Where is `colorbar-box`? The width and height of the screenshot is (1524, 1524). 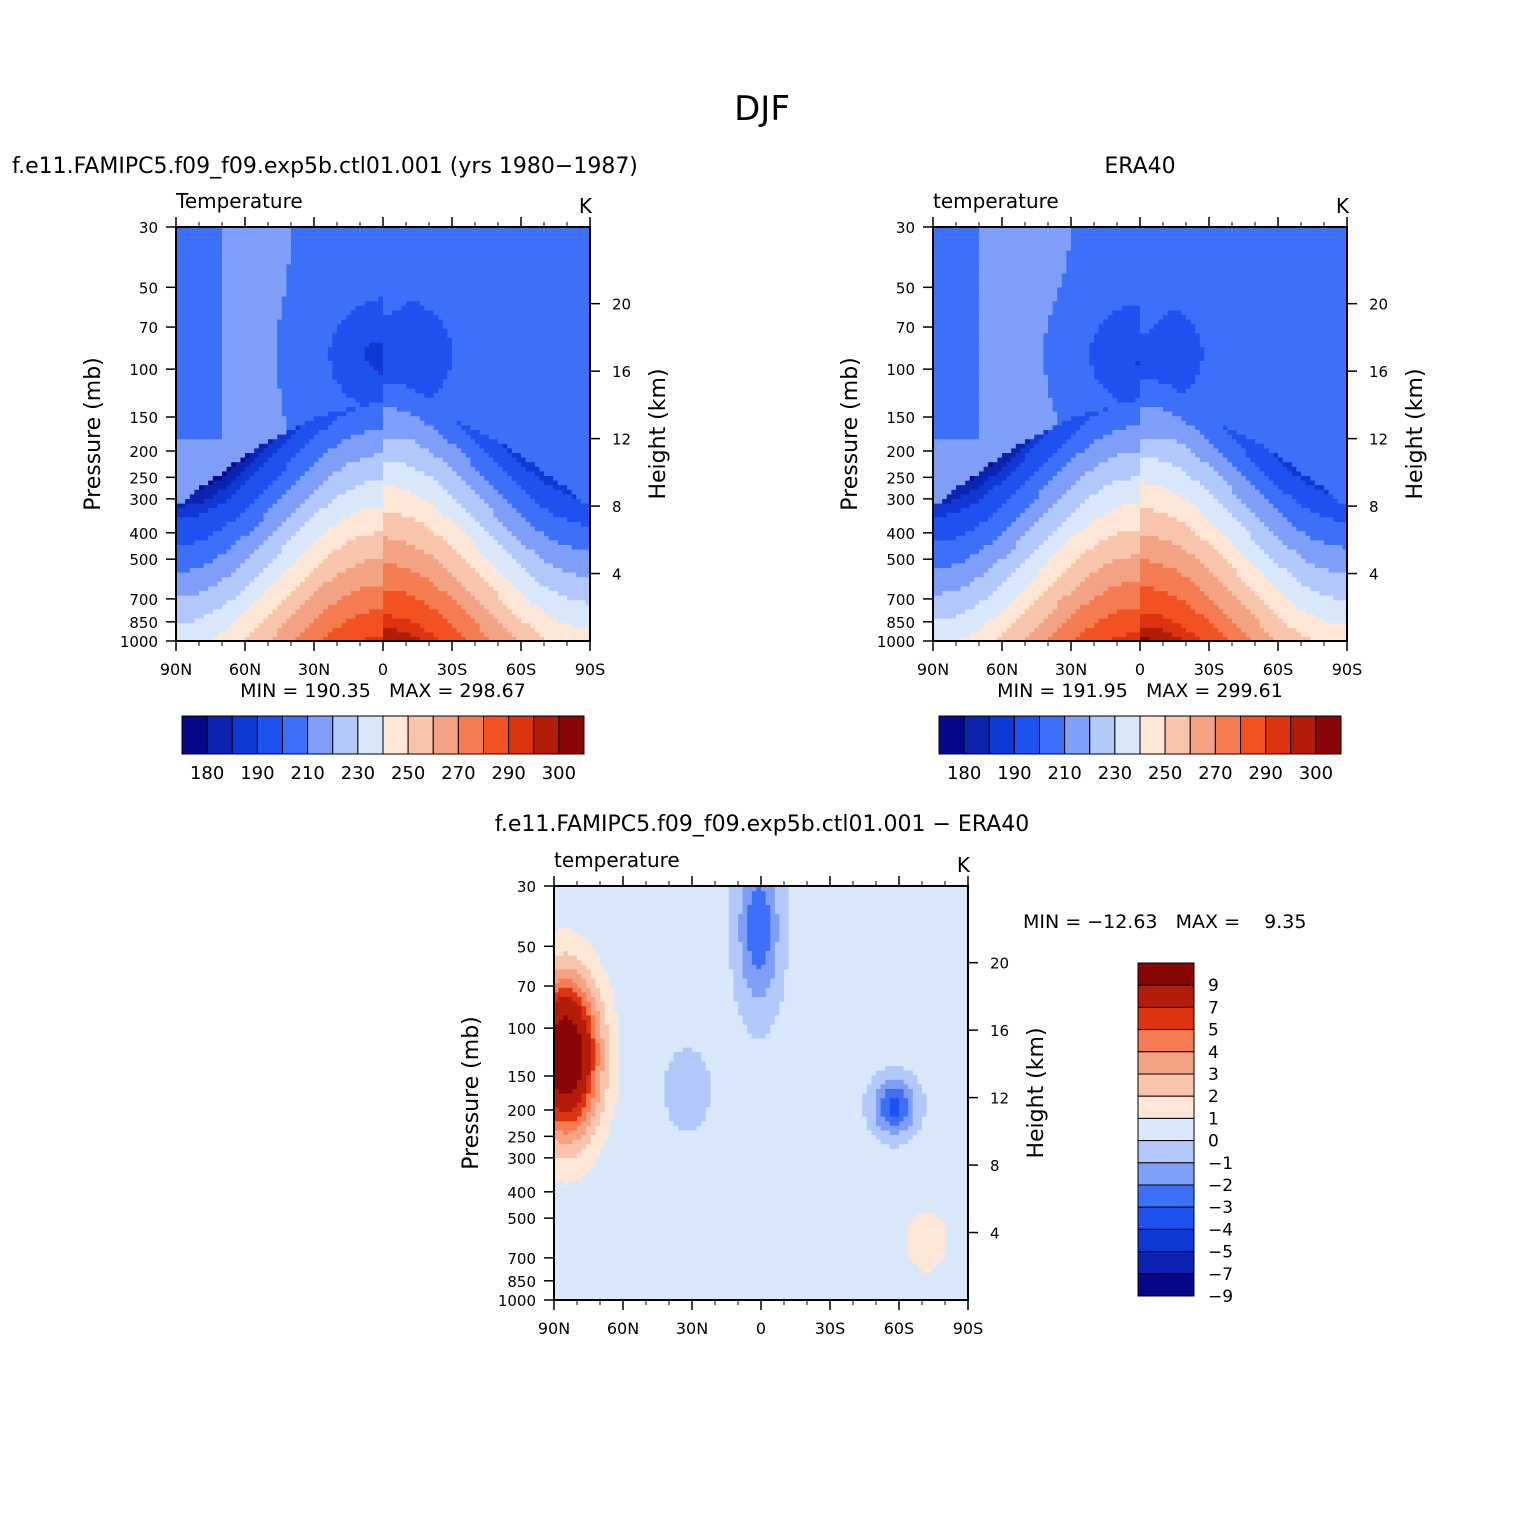
colorbar-box is located at coordinates (546, 735).